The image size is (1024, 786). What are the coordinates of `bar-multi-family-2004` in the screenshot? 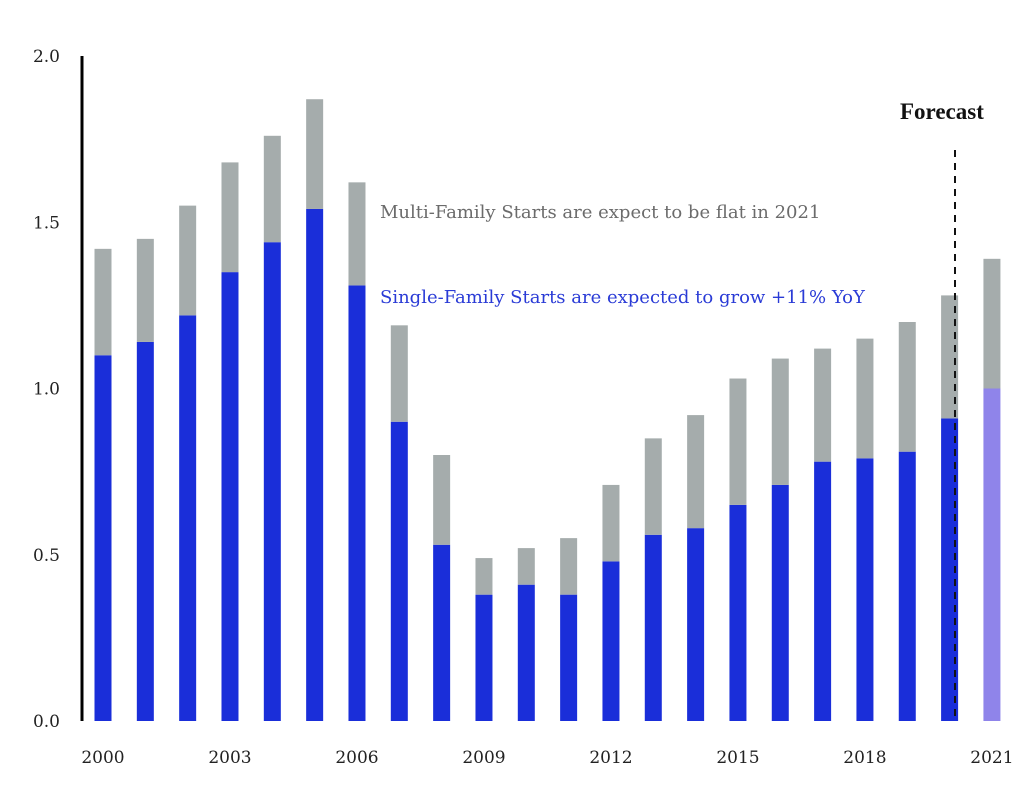 It's located at (272, 189).